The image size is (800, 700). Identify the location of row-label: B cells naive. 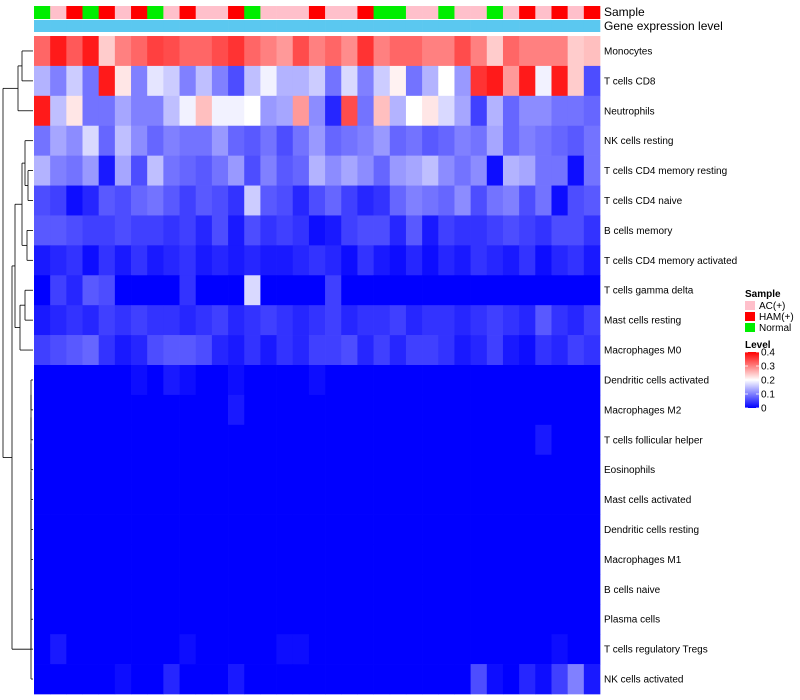
(632, 590).